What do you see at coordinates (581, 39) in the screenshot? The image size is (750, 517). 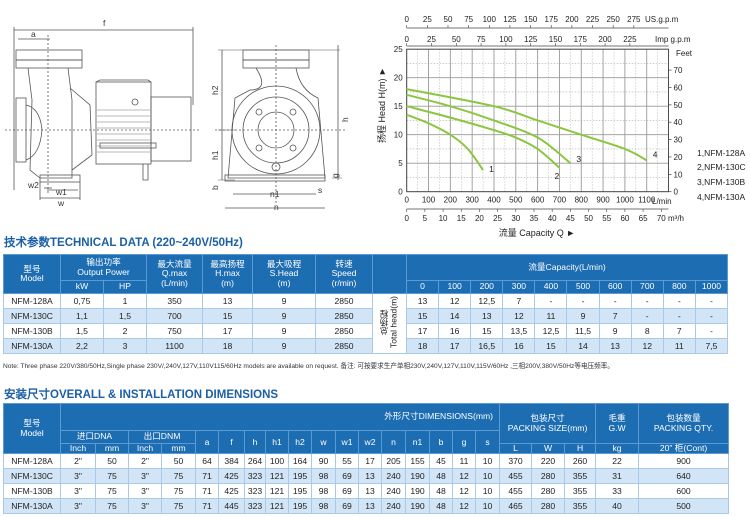 I see `imp-gpm-tick-label: 175` at bounding box center [581, 39].